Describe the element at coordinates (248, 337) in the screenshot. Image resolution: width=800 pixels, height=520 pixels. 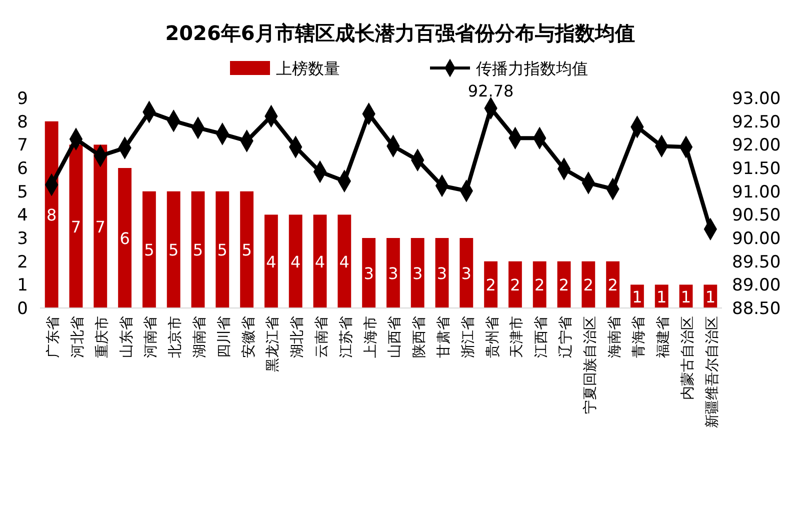
I see `x-tick-label: 安徽省` at that location.